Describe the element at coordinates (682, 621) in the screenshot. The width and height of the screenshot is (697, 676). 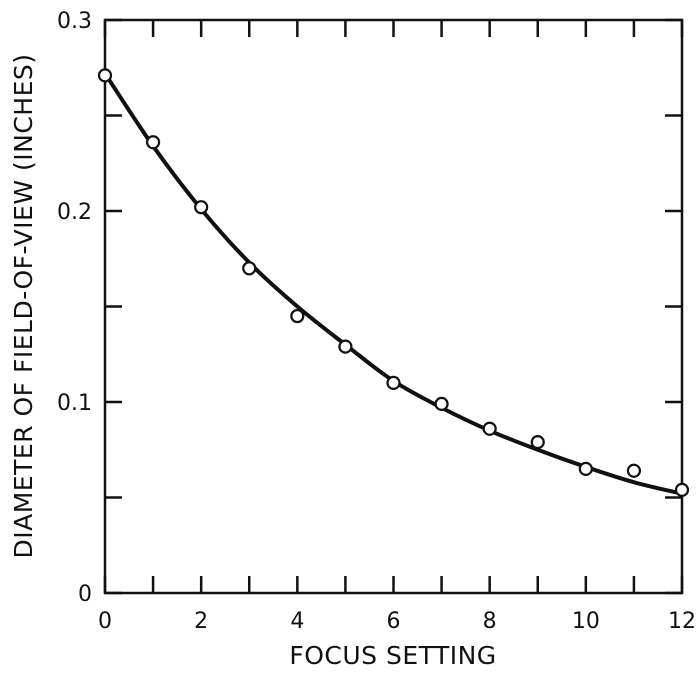
I see `x-tick-label: 12` at that location.